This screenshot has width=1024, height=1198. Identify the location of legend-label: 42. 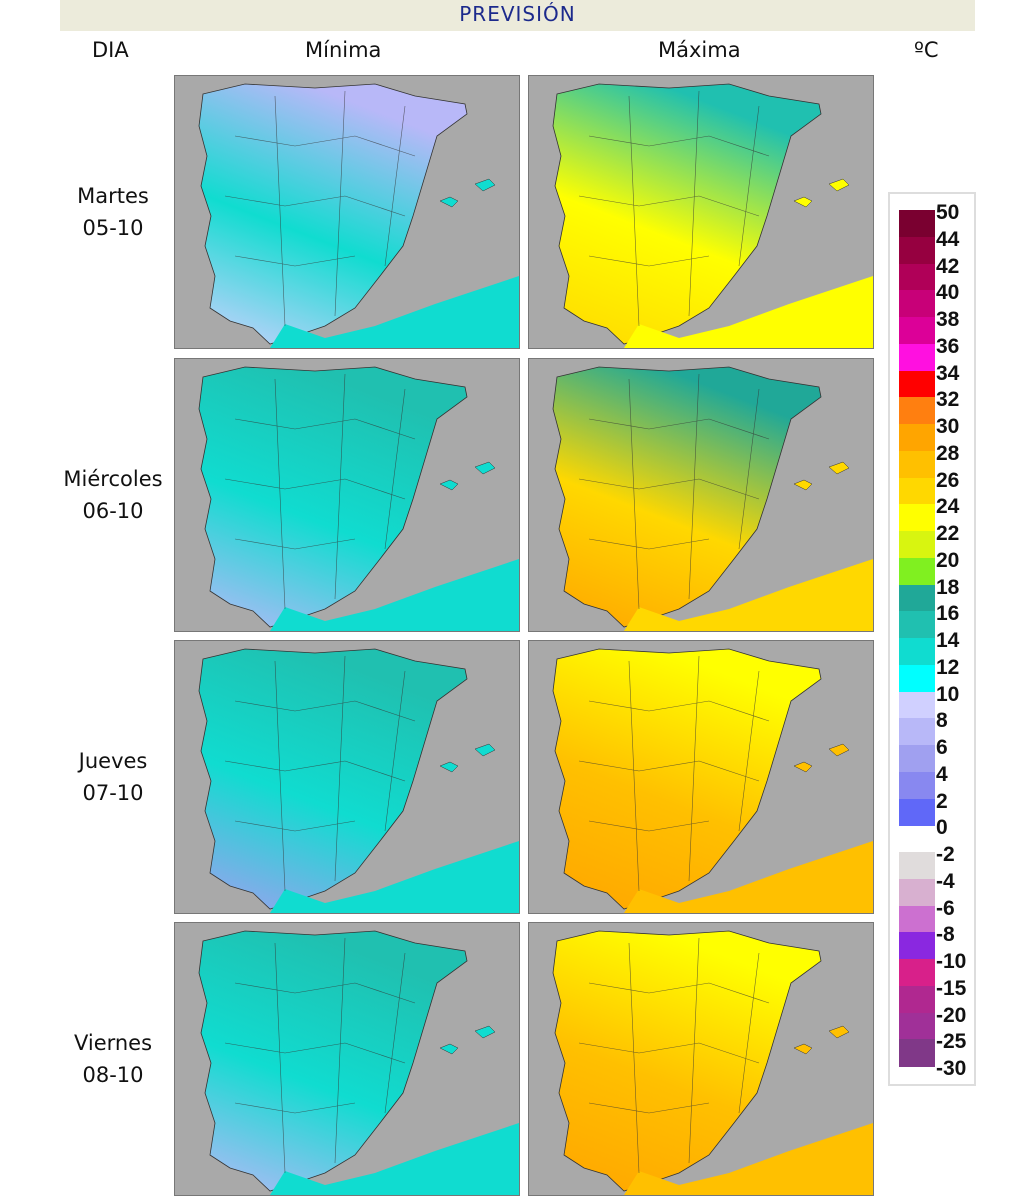
(948, 266).